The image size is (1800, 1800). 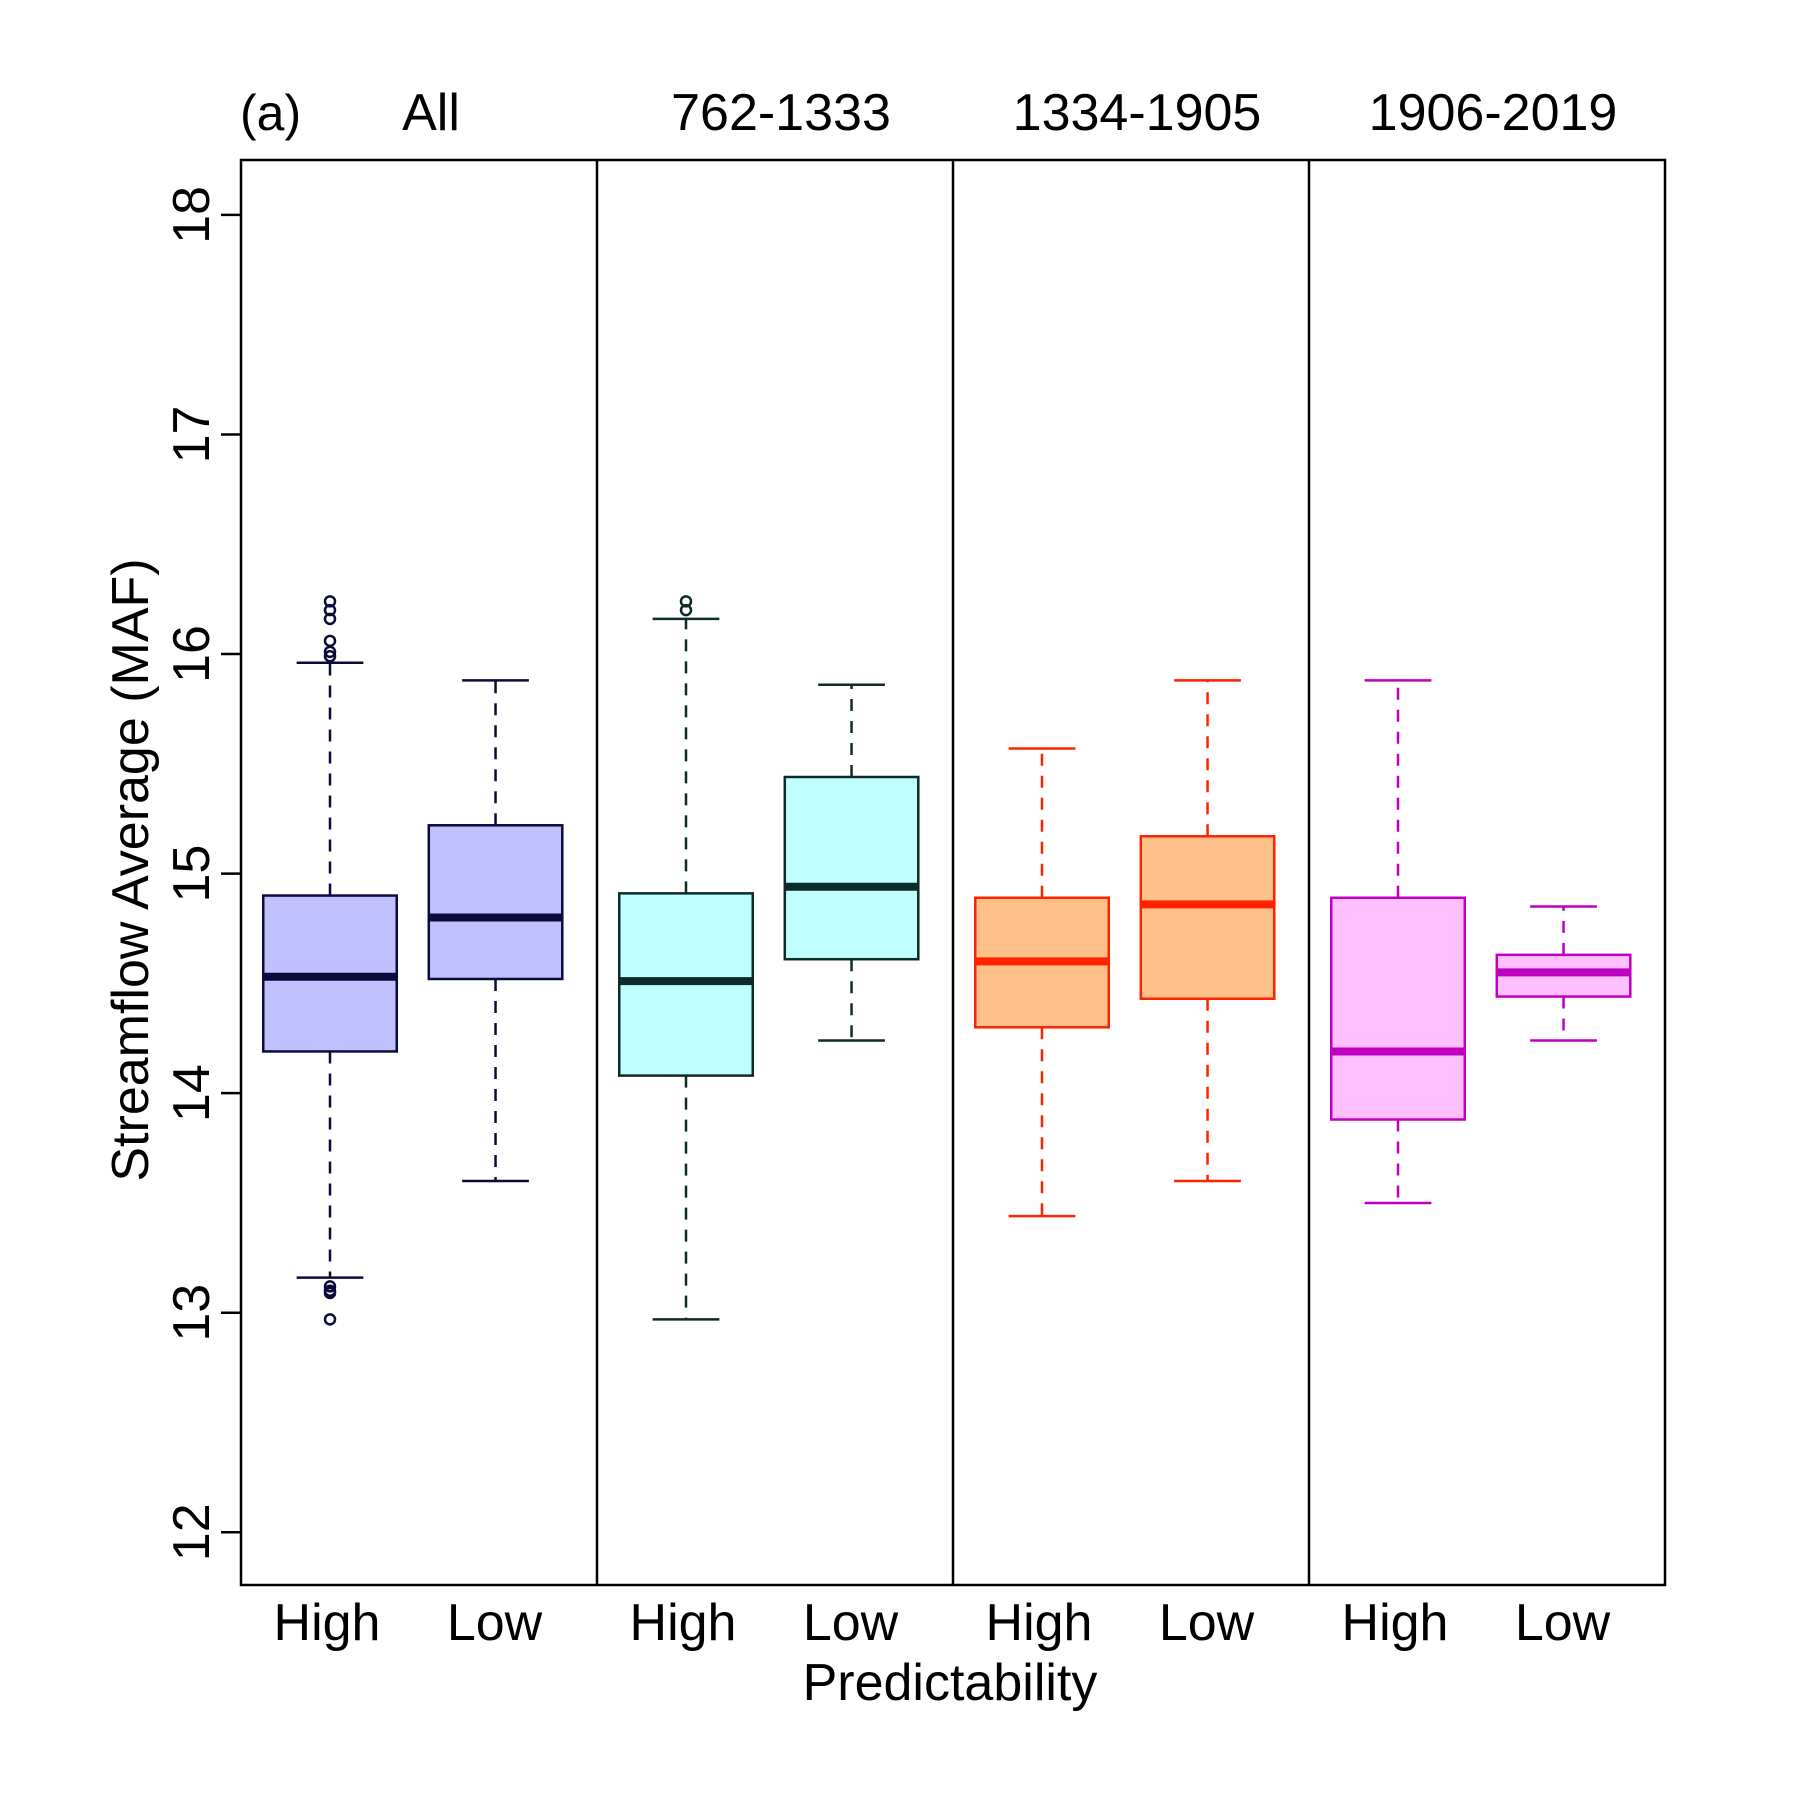 What do you see at coordinates (1563, 973) in the screenshot?
I see `box-1906-2019-Low` at bounding box center [1563, 973].